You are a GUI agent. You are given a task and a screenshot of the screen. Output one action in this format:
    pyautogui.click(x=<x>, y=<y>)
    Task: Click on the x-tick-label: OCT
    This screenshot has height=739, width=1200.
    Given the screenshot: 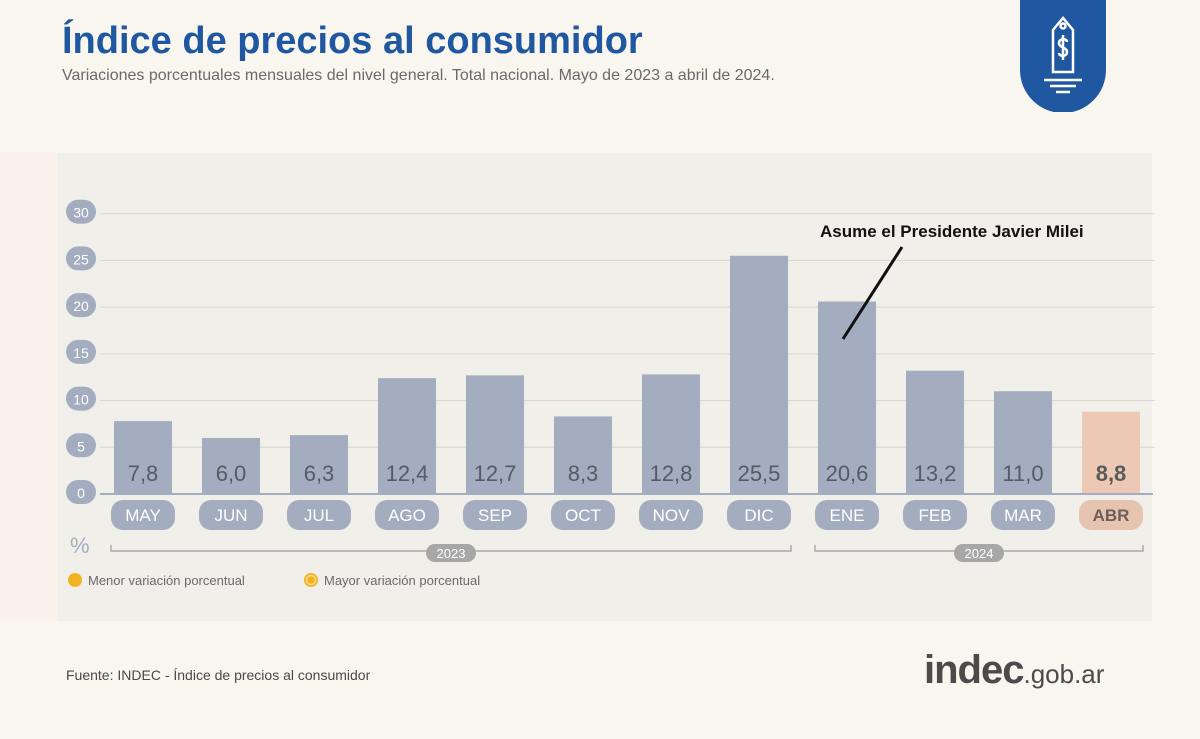 What is the action you would take?
    pyautogui.click(x=583, y=515)
    